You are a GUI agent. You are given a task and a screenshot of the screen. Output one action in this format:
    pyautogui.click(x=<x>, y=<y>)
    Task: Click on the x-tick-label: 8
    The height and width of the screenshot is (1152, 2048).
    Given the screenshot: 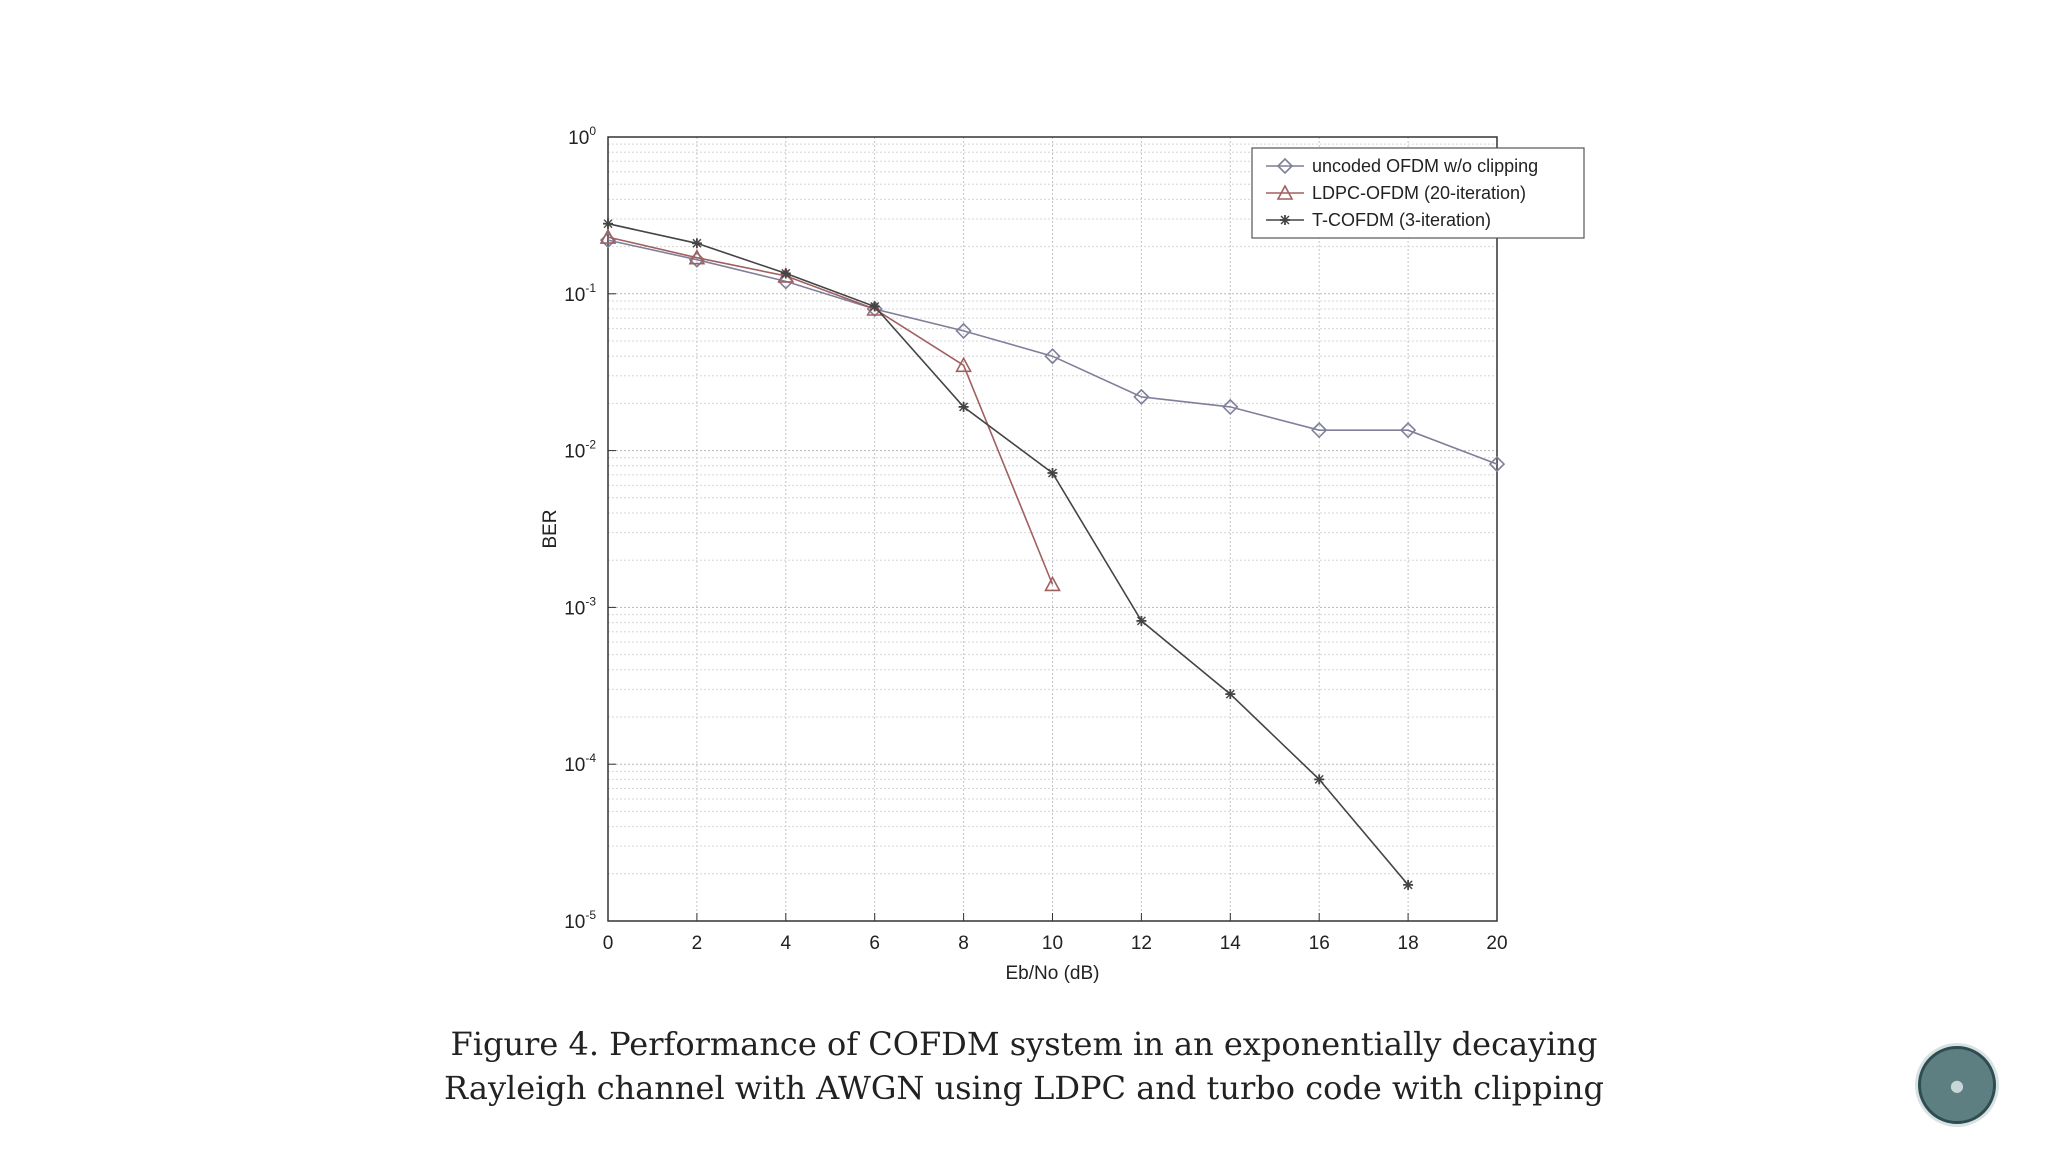 What is the action you would take?
    pyautogui.click(x=963, y=943)
    